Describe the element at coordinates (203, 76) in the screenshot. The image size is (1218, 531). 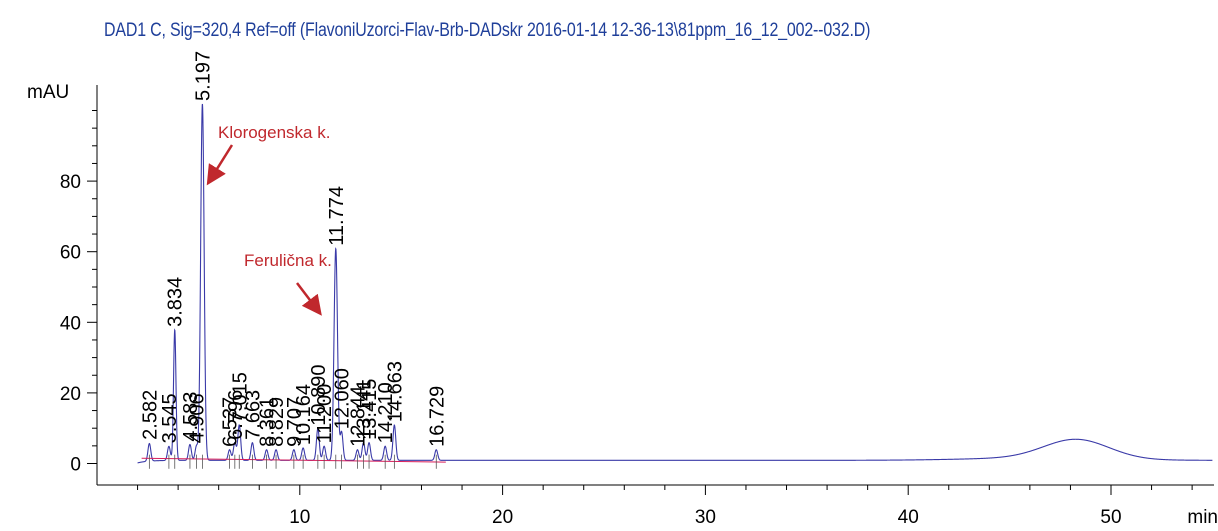
I see `peak-label: 5.197` at that location.